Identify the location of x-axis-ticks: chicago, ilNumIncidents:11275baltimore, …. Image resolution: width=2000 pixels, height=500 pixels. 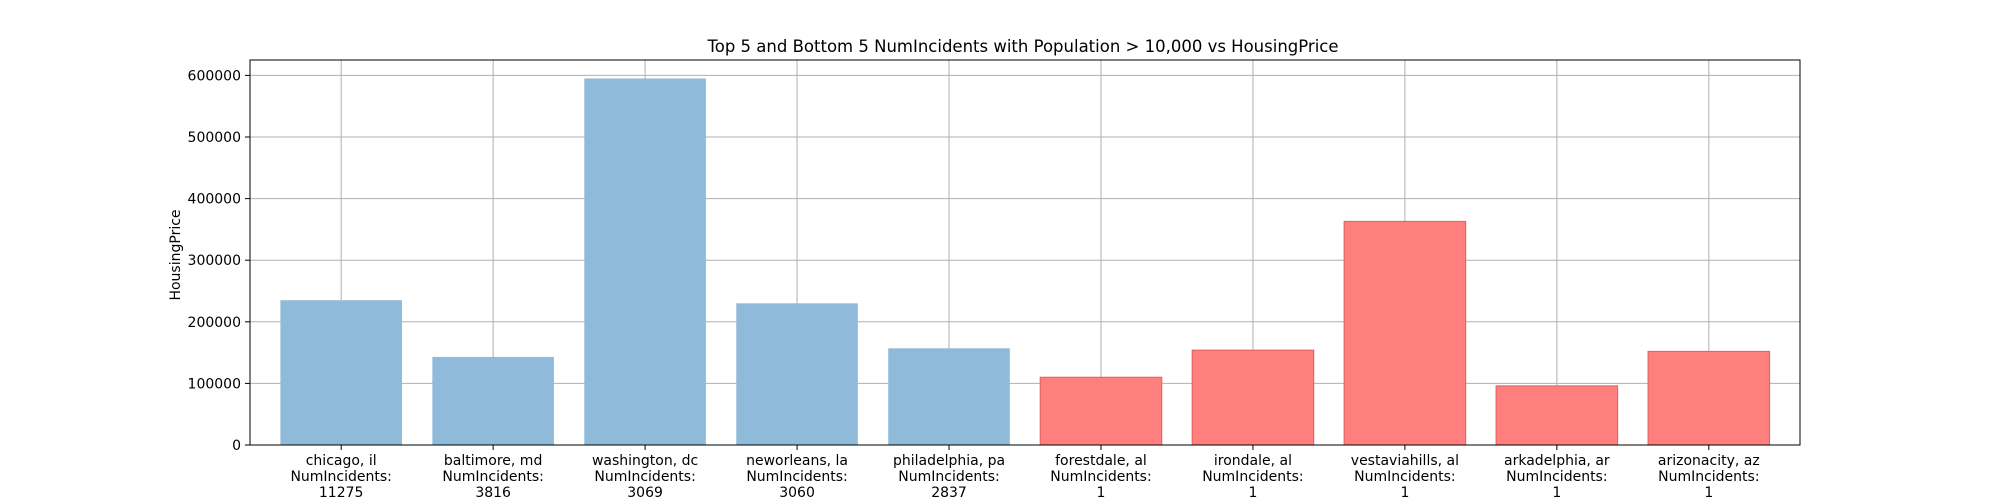
(1025, 472).